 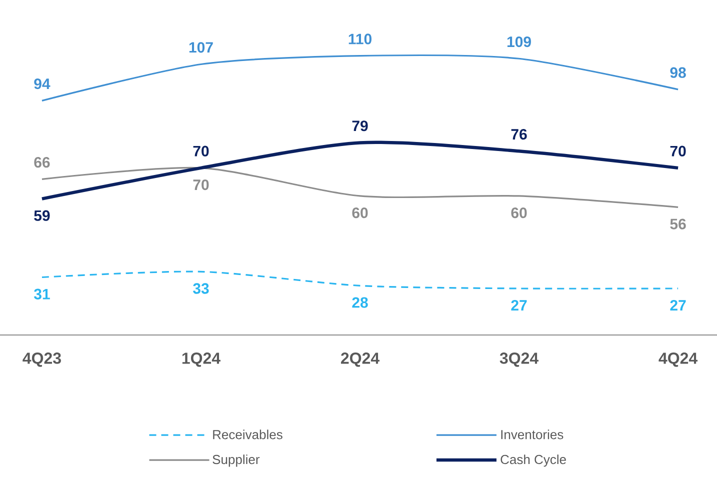 I want to click on x-tick-label: 1Q24, so click(x=201, y=359).